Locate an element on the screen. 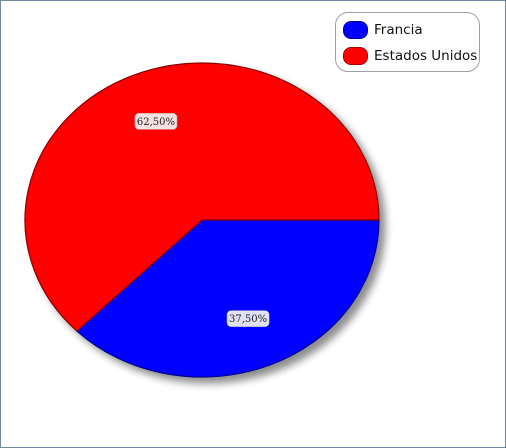 The image size is (506, 448). svg-text: 62,50% is located at coordinates (156, 122).